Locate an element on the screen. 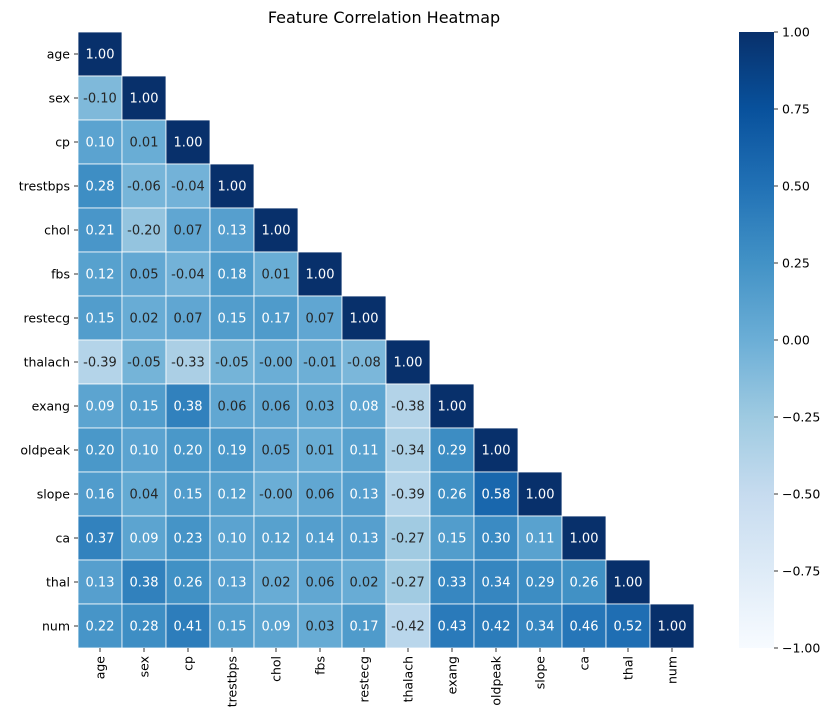  x-tick-label-age: age is located at coordinates (100, 668).